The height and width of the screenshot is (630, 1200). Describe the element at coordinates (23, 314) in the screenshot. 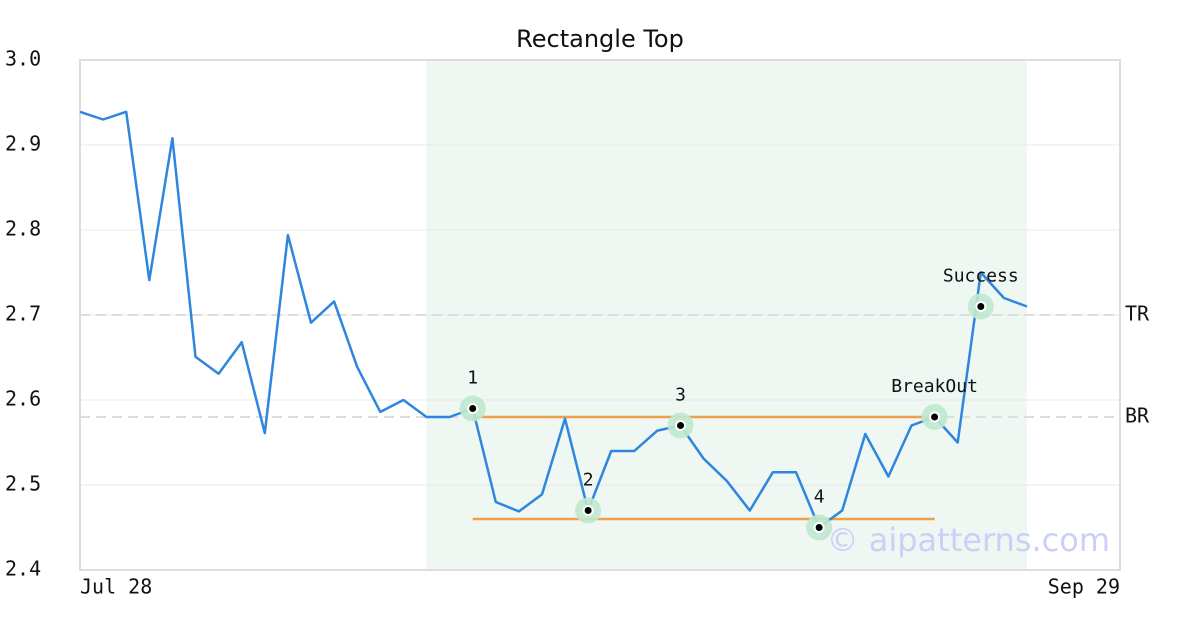

I see `y-tick-label: 2.7` at that location.